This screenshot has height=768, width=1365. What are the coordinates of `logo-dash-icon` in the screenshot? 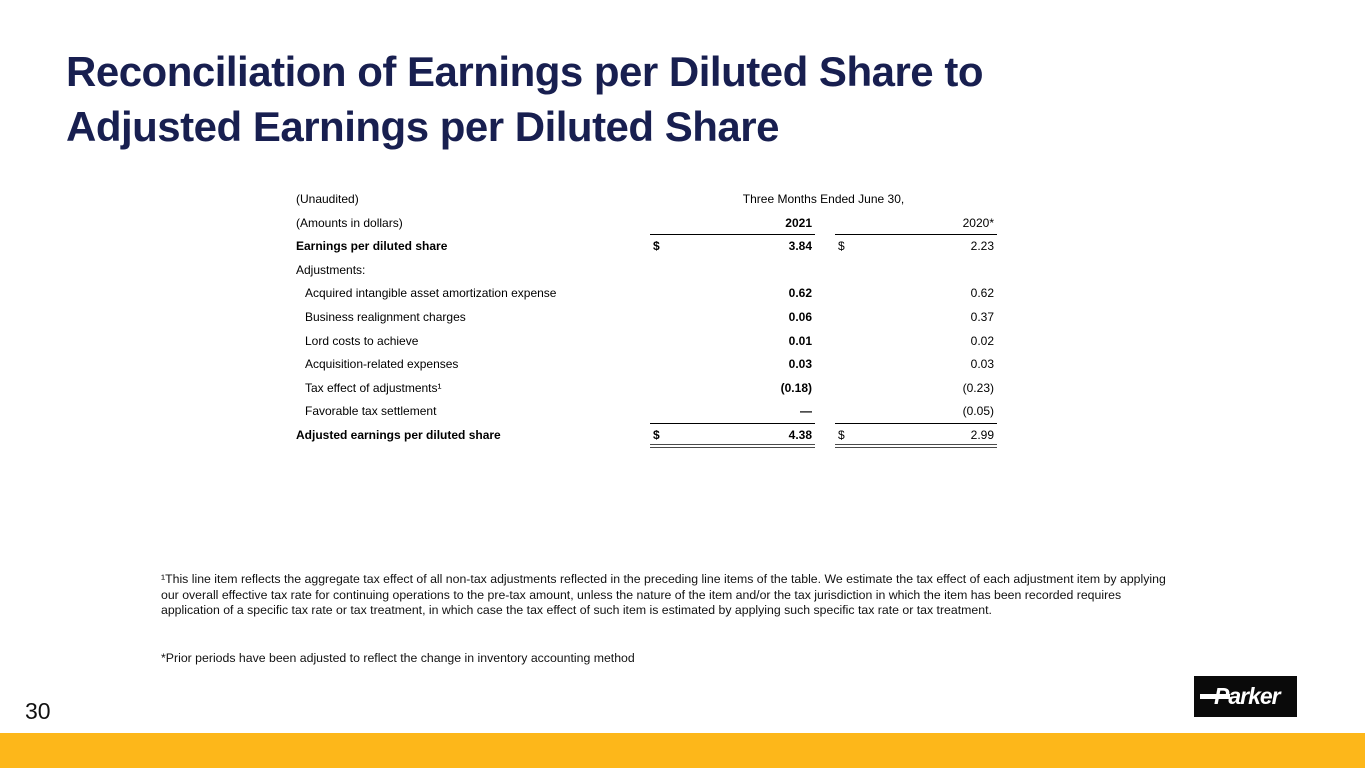 It's located at (1215, 696).